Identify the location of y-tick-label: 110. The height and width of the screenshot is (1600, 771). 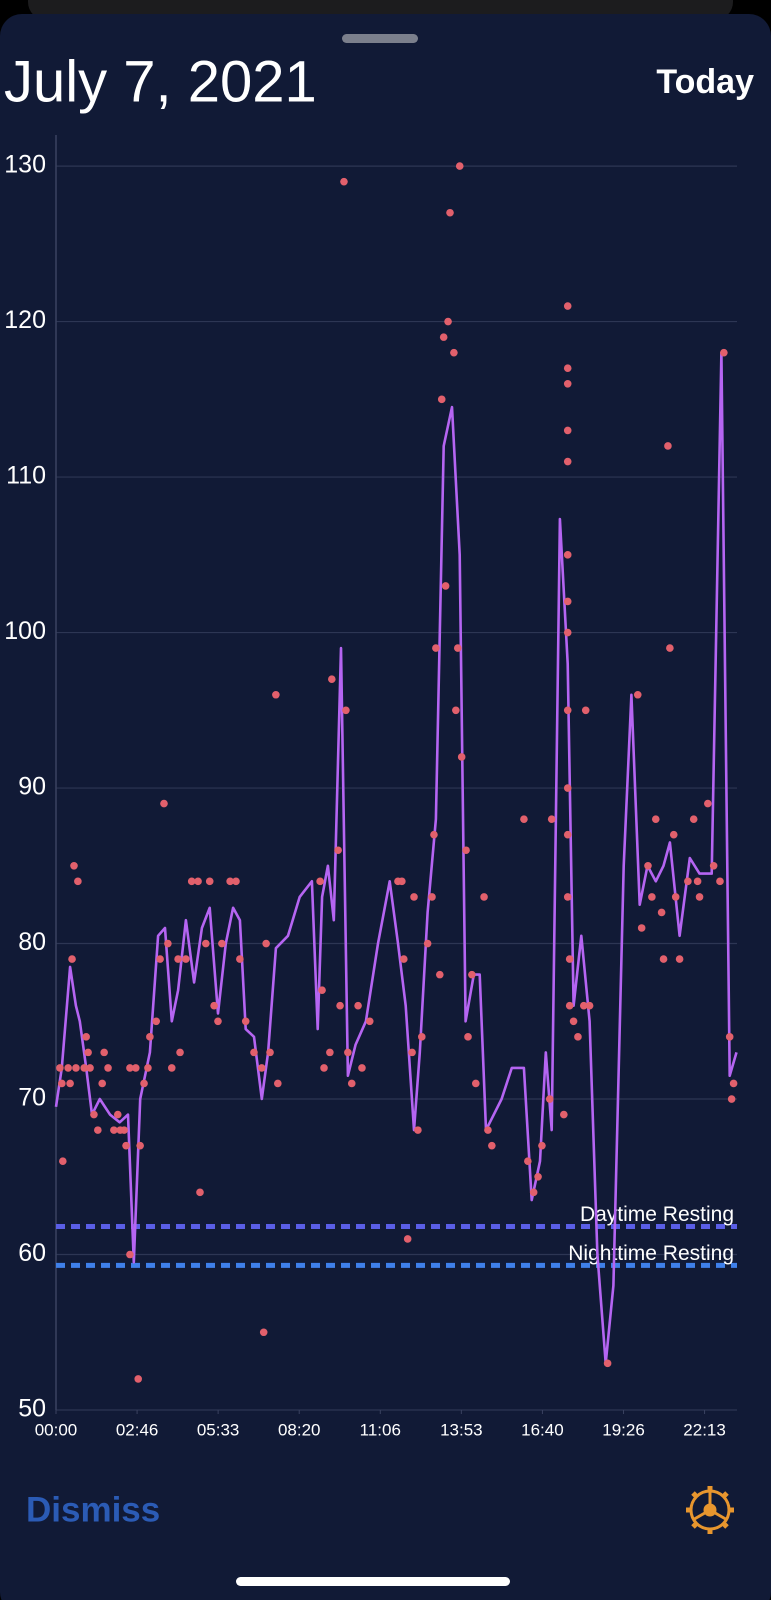
(26, 476).